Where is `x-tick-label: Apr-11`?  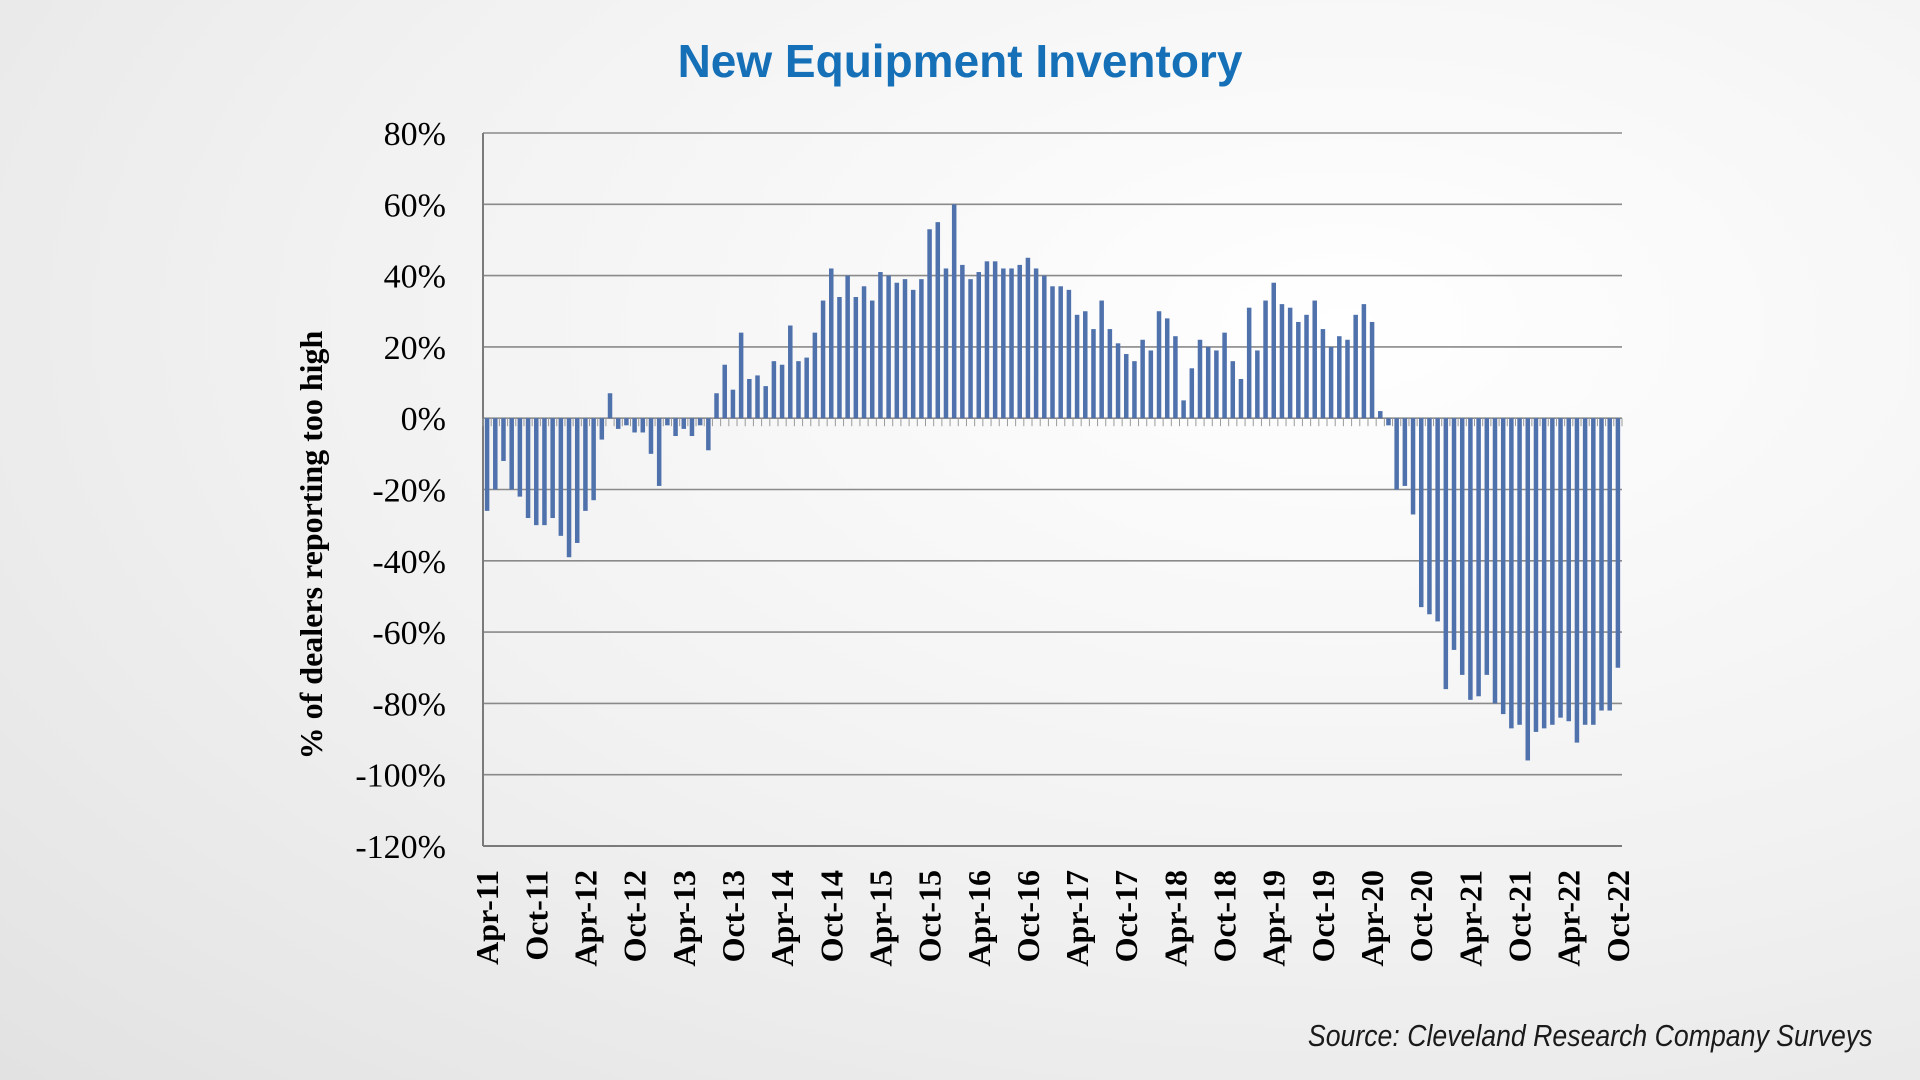
x-tick-label: Apr-11 is located at coordinates (487, 917).